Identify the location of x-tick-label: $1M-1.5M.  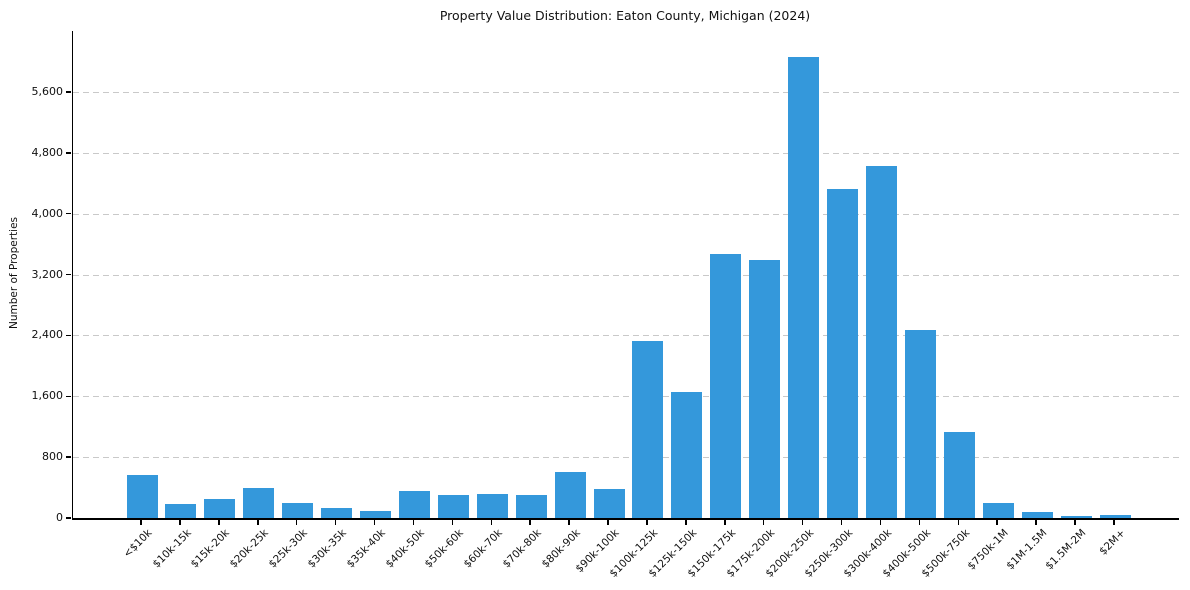
(1027, 550).